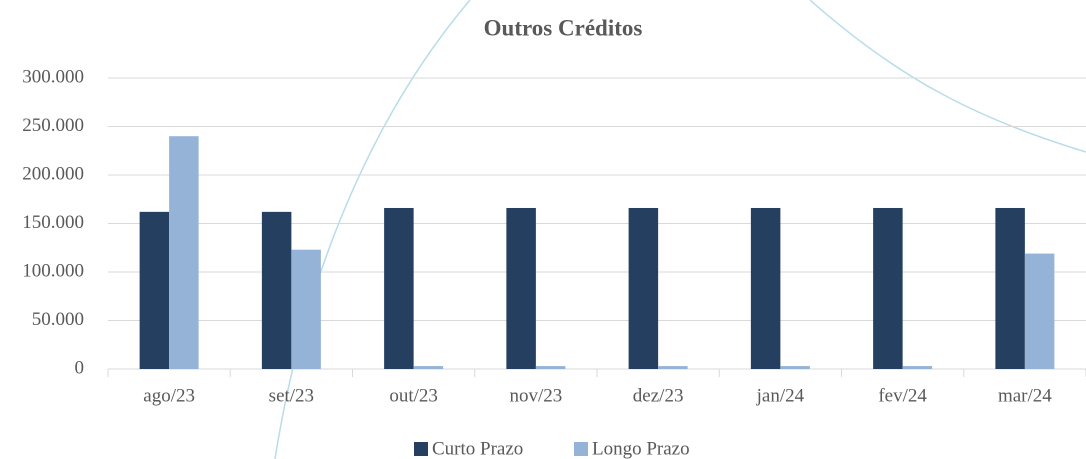 The width and height of the screenshot is (1086, 459). Describe the element at coordinates (947, 76) in the screenshot. I see `decoration` at that location.